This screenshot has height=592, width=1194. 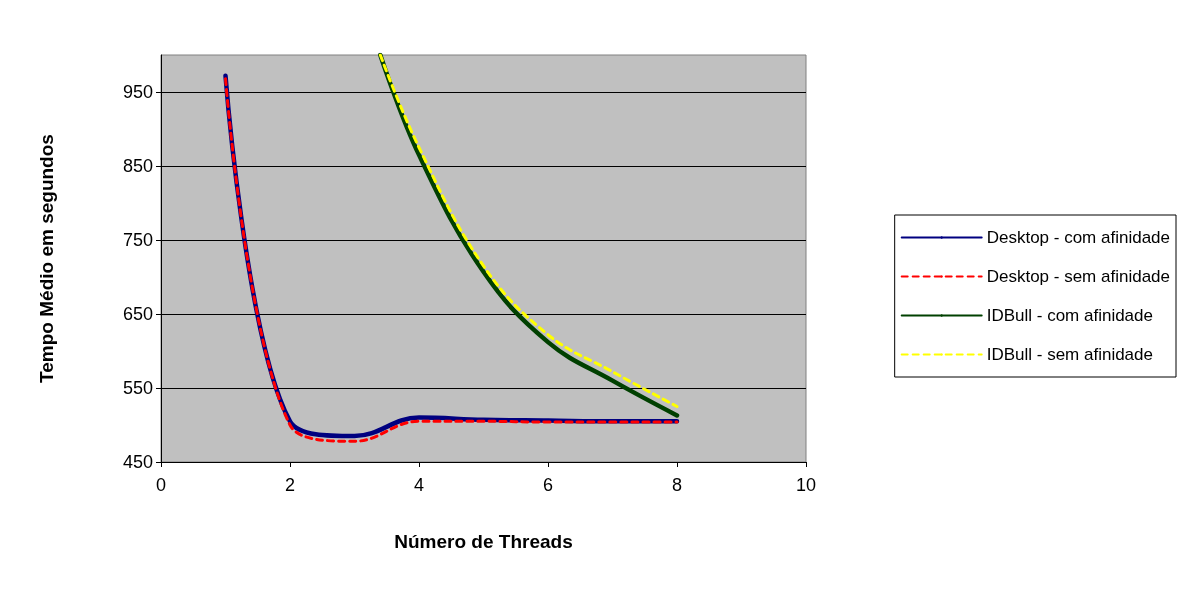 What do you see at coordinates (137, 166) in the screenshot?
I see `y-tick-label: 850` at bounding box center [137, 166].